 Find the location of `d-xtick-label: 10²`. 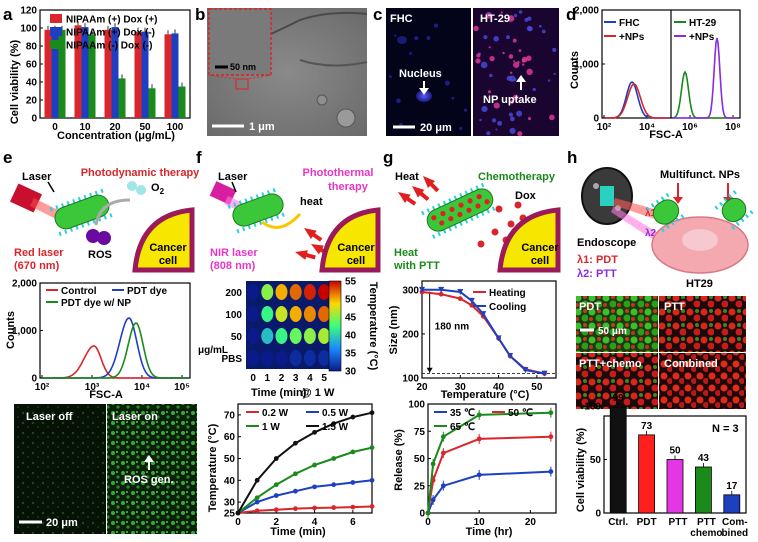

d-xtick-label: 10² is located at coordinates (604, 127).